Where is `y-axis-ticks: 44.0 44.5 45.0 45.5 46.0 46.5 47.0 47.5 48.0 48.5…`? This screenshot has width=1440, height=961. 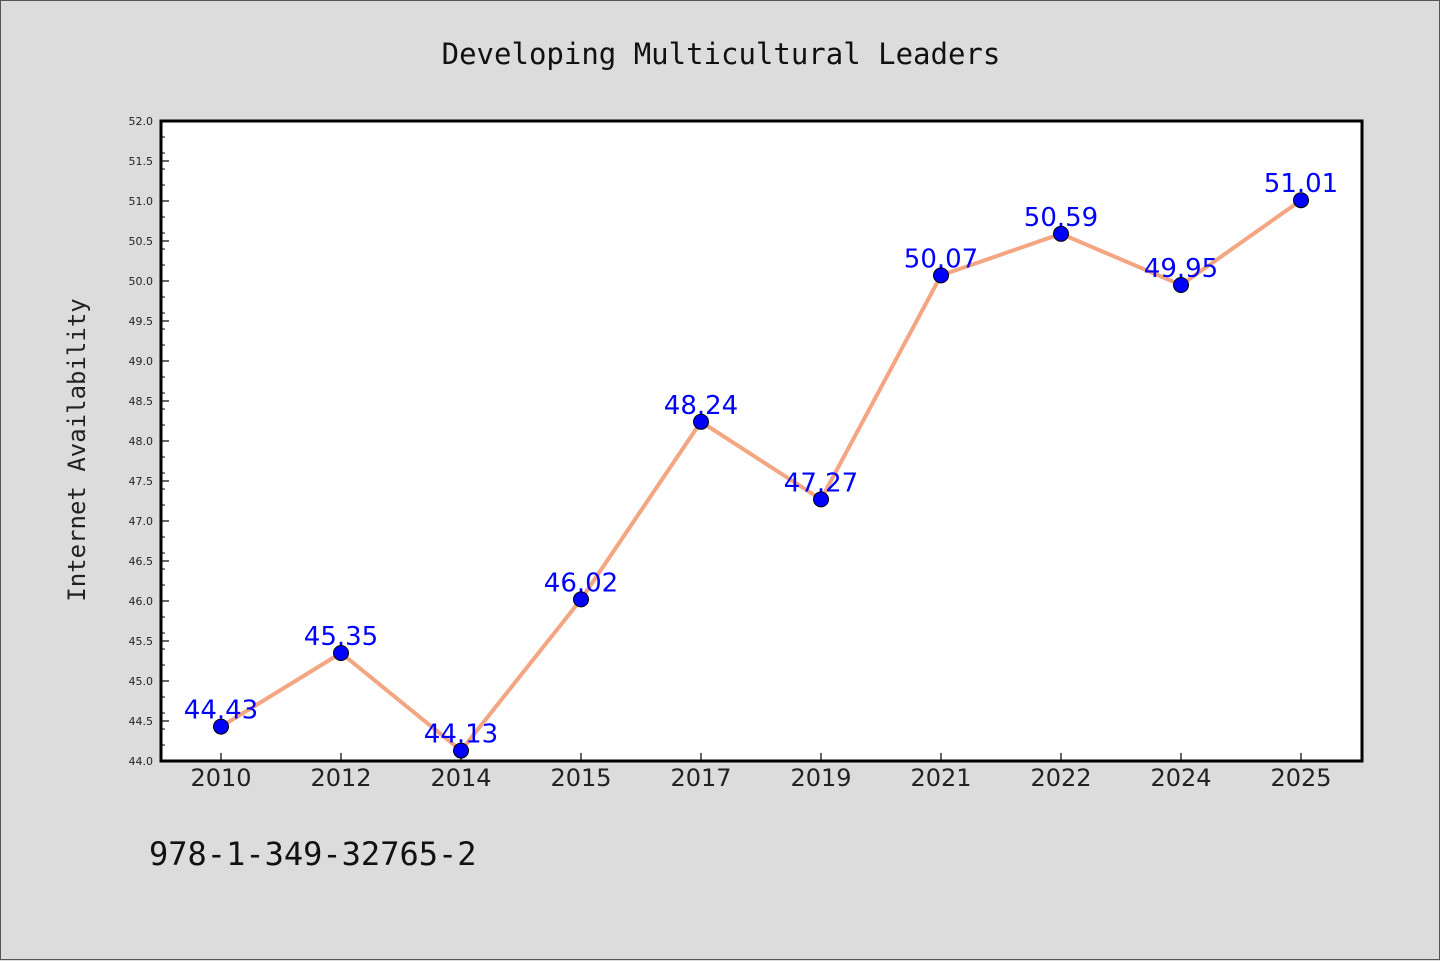
y-axis-ticks: 44.0 44.5 45.0 45.5 46.0 46.5 47.0 47.5 48.0 48.5… is located at coordinates (149, 441).